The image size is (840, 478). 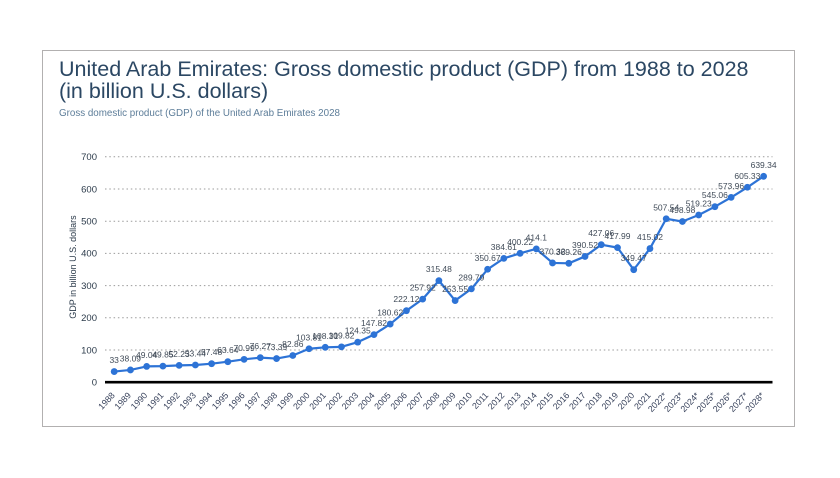 I want to click on svg-text: 49.85, so click(x=163, y=355).